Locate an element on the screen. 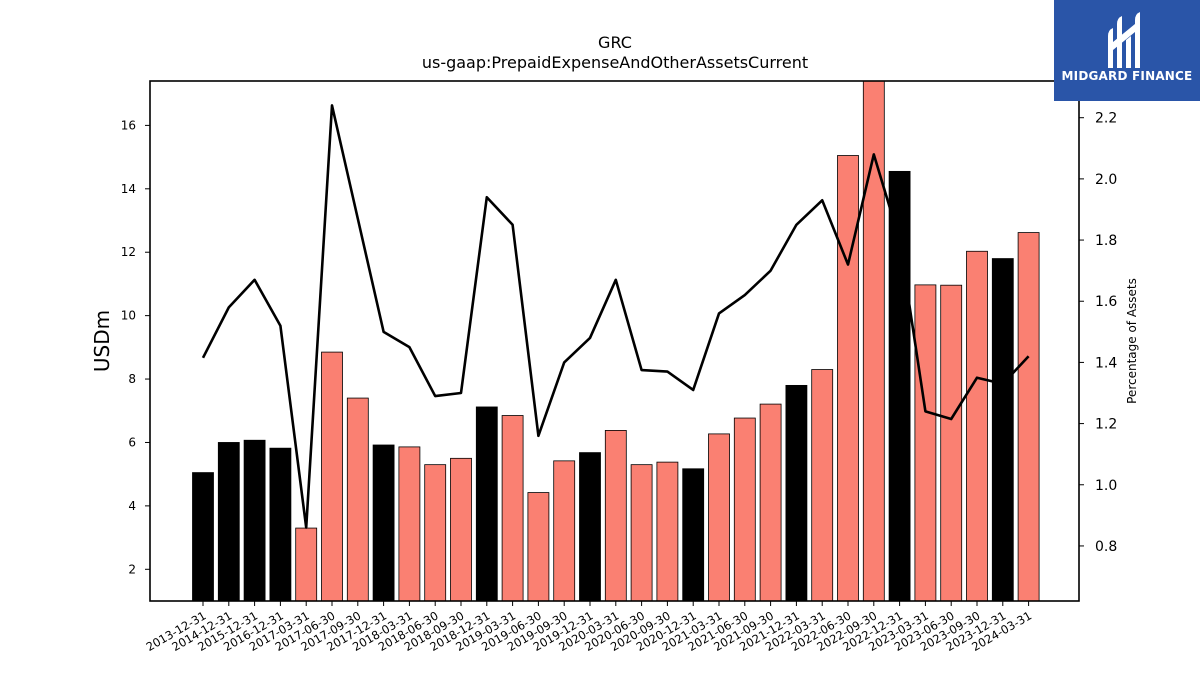 The image size is (1200, 675). y2-tick-label: 2.2 is located at coordinates (1106, 119).